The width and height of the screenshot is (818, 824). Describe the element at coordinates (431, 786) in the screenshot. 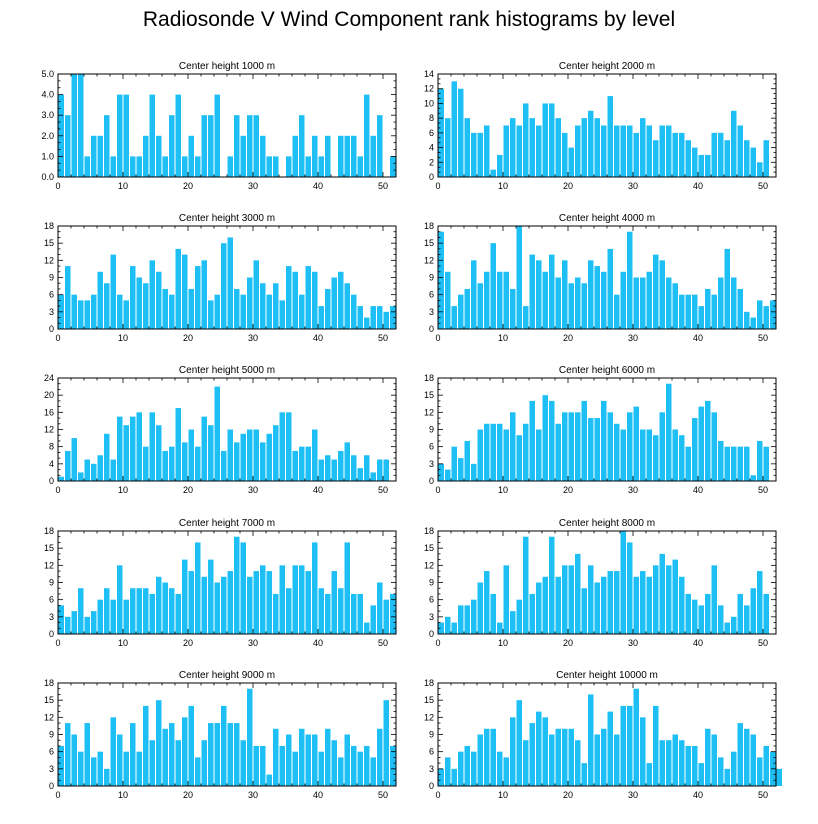

I see `y-tick-label: 0` at that location.